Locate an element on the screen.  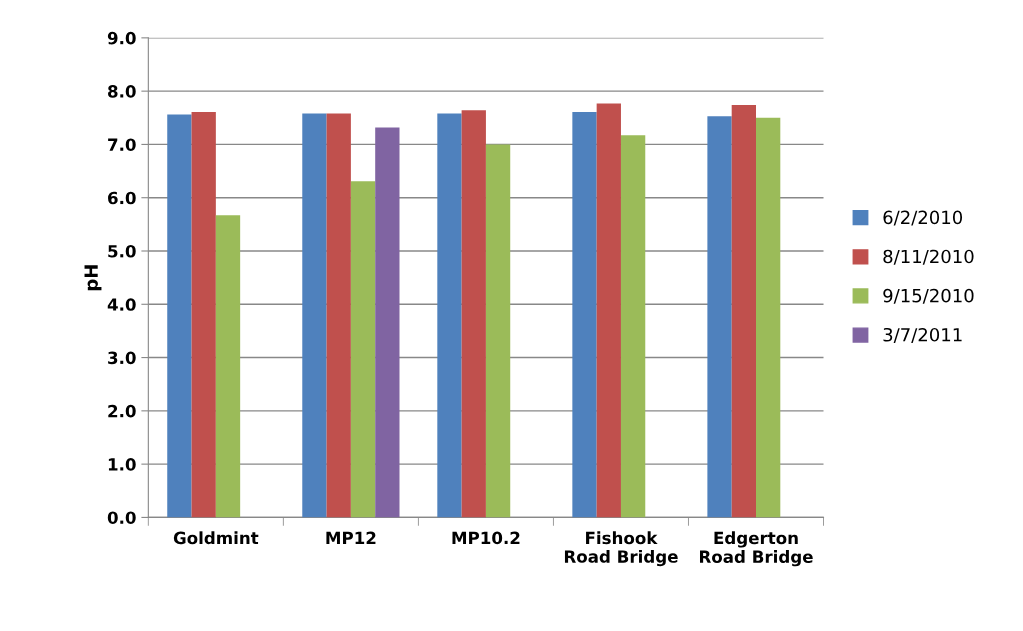
y-tick-label: 4.0 is located at coordinates (121, 304).